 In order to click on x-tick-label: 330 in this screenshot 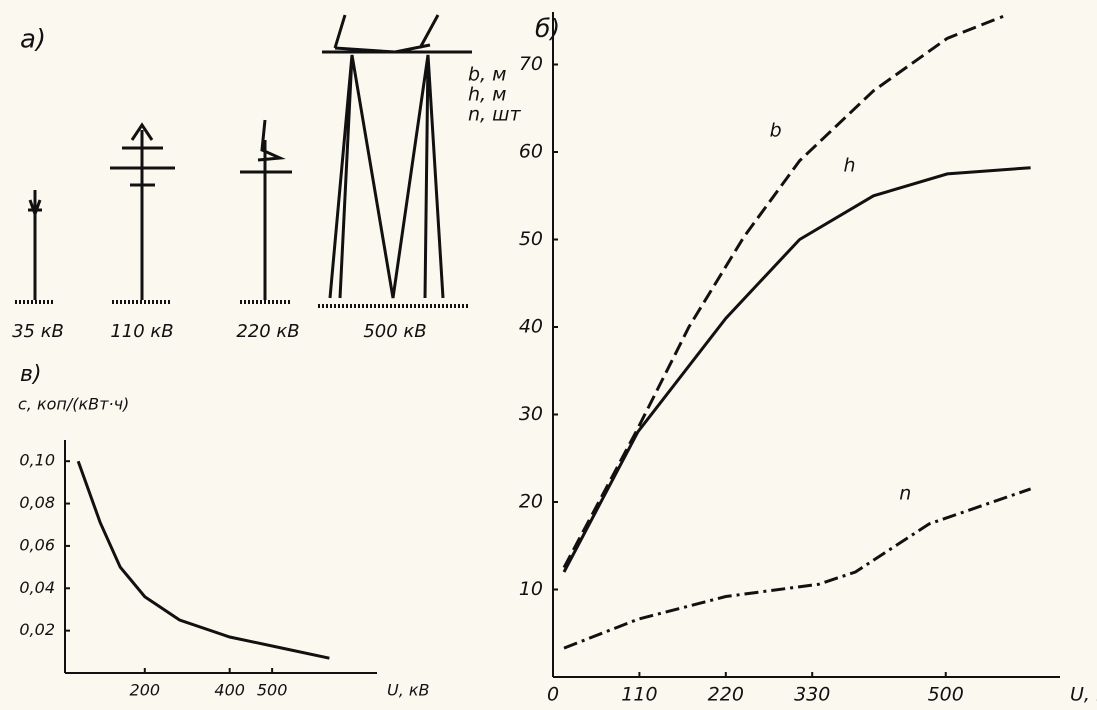, I will do `click(812, 695)`.